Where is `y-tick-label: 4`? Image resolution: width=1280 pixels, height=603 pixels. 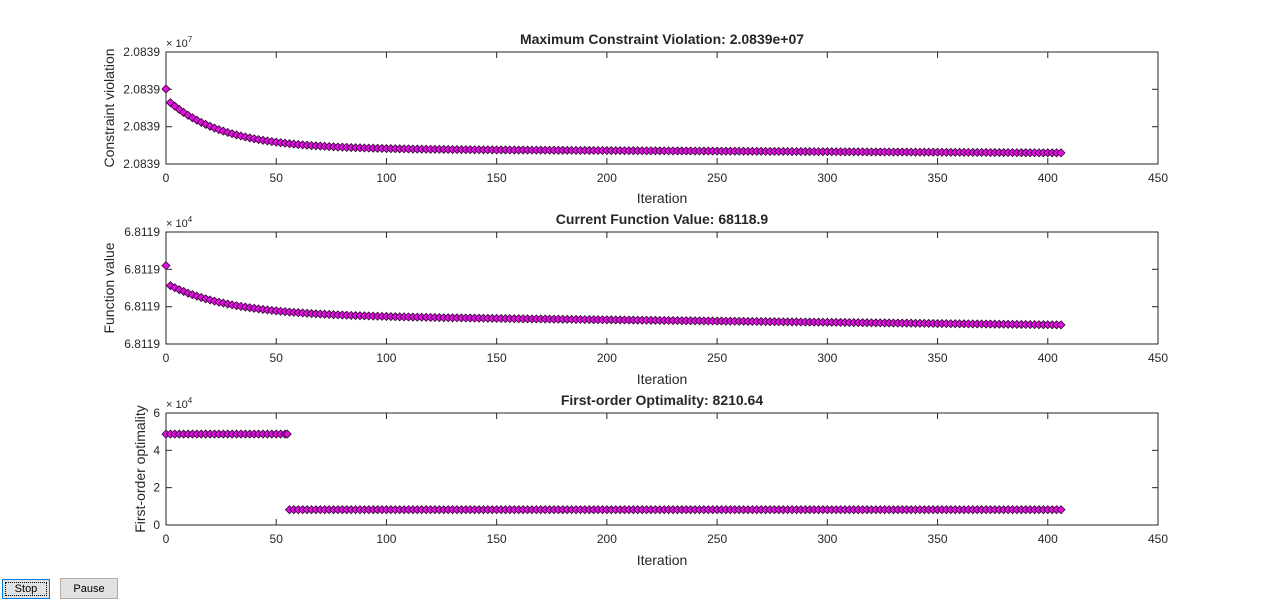
y-tick-label: 4 is located at coordinates (156, 450).